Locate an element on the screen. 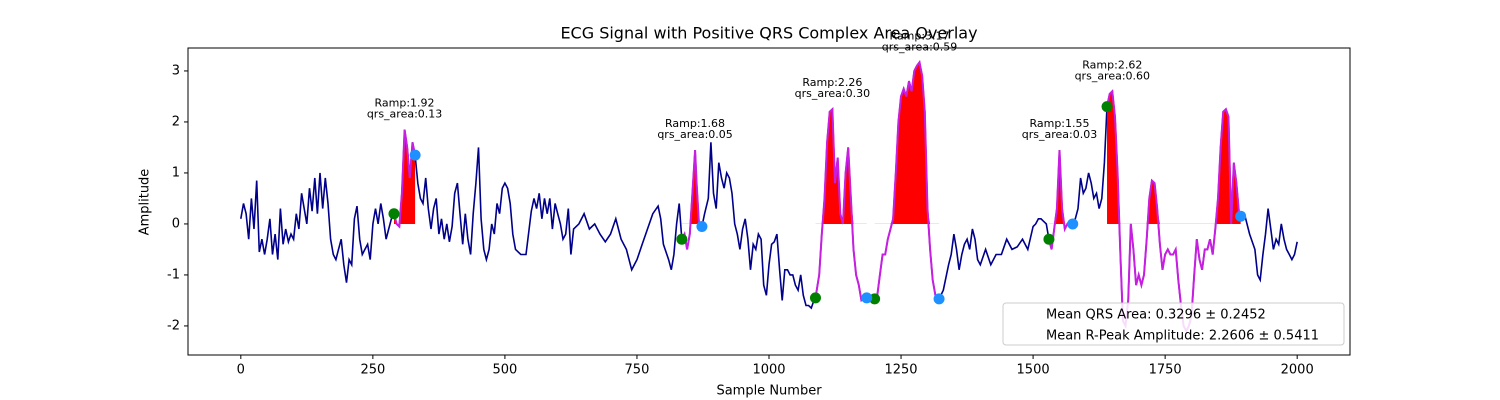  legend-entry: Mean QRS Area: 0.3296 ± 0.2452 is located at coordinates (1156, 315).